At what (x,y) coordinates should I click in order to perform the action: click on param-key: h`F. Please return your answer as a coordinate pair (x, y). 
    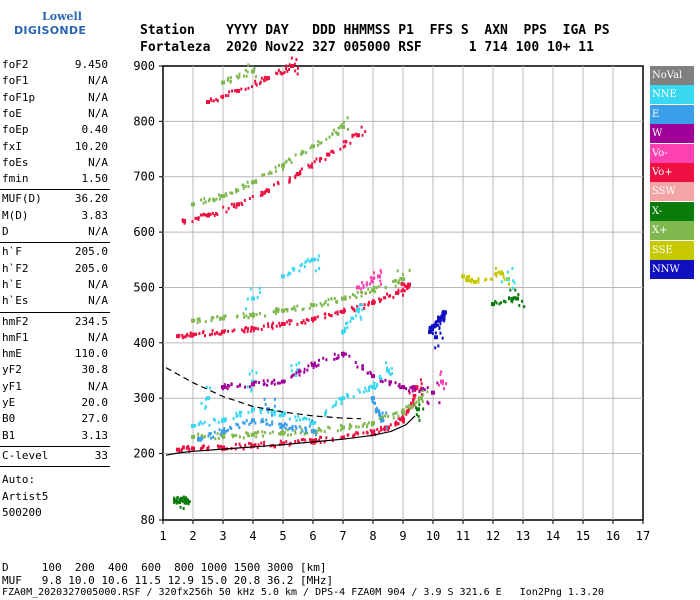
    Looking at the image, I should click on (12, 252).